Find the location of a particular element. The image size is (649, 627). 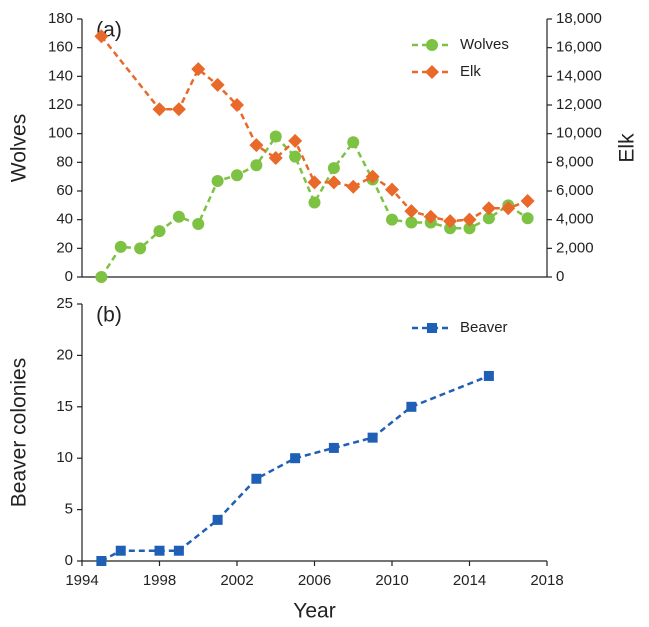

y-tick-label: 5 is located at coordinates (69, 509).